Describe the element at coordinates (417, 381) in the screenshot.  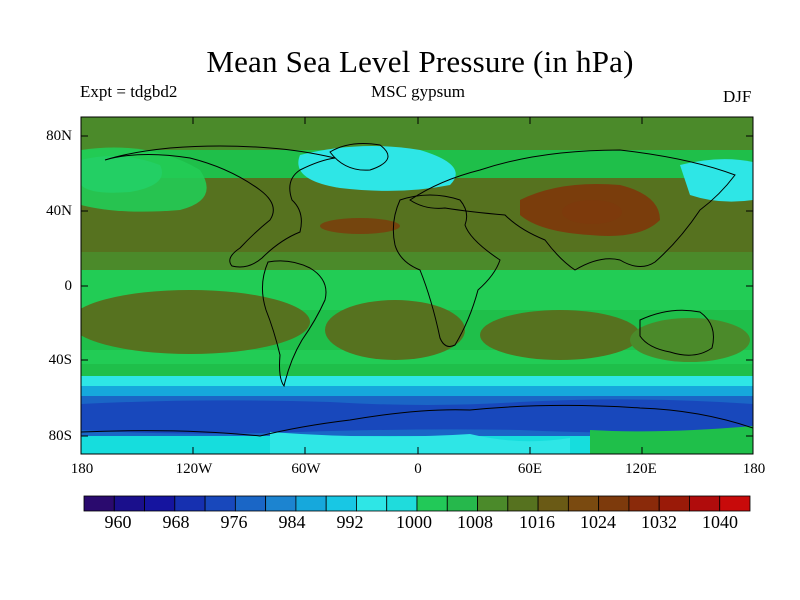
I see `southern-cyan-band` at that location.